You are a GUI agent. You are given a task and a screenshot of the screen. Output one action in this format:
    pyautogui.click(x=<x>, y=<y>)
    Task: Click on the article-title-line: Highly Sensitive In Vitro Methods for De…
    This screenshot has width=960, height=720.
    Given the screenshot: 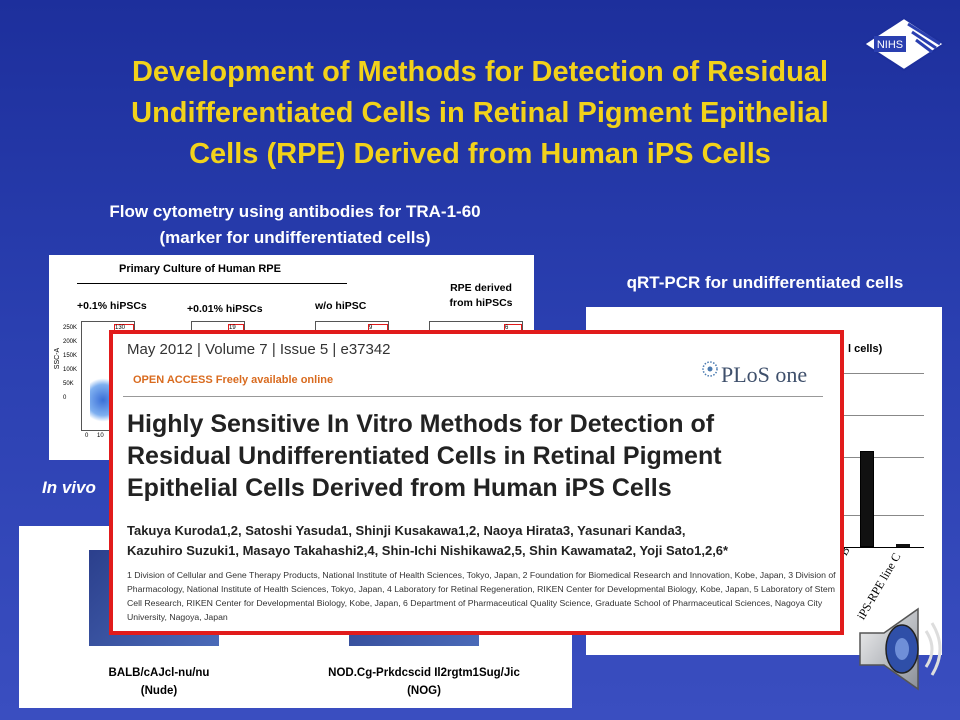 What is the action you would take?
    pyautogui.click(x=421, y=424)
    